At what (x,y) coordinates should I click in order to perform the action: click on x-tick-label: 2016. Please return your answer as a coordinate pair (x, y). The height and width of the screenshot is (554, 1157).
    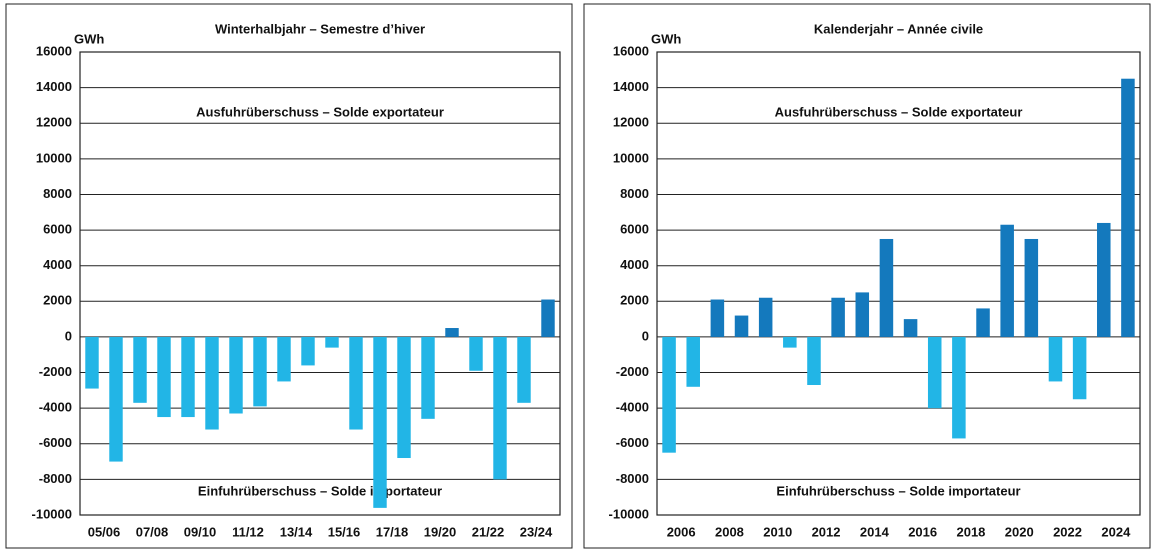
    Looking at the image, I should click on (922, 531).